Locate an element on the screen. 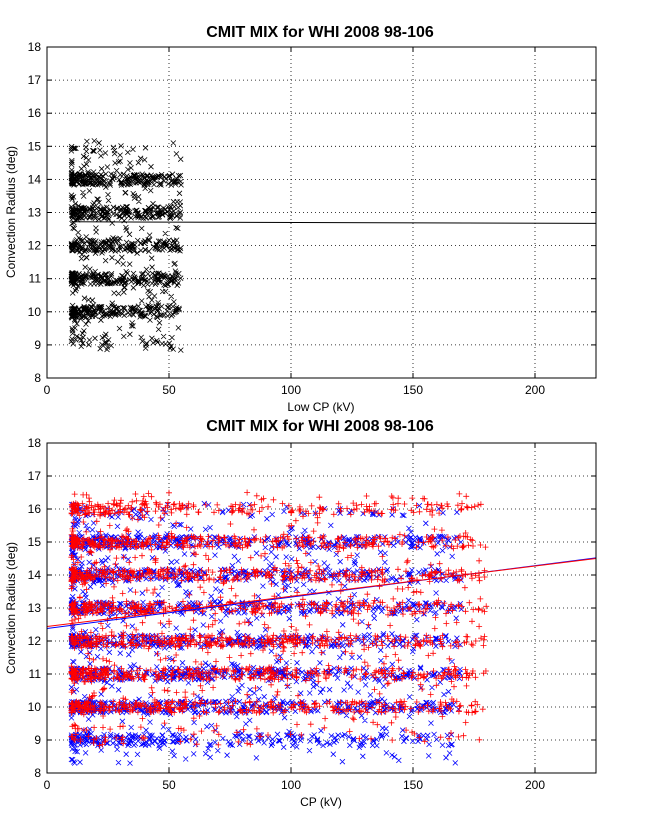 This screenshot has height=822, width=647. top-plot-ylabel: Convection Radius (deg) is located at coordinates (11, 212).